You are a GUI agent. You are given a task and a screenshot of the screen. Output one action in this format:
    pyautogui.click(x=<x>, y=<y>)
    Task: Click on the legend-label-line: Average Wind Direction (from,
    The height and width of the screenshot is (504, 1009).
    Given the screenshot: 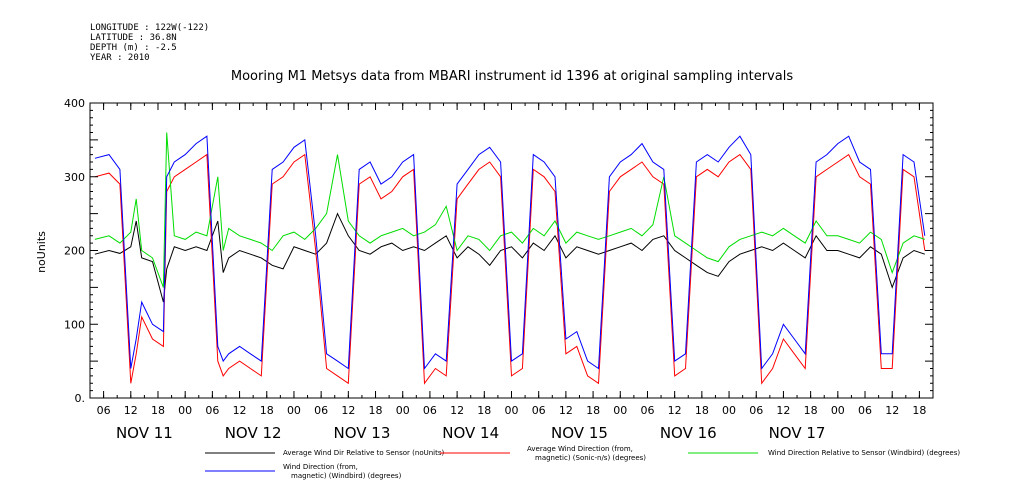 What is the action you would take?
    pyautogui.click(x=580, y=449)
    